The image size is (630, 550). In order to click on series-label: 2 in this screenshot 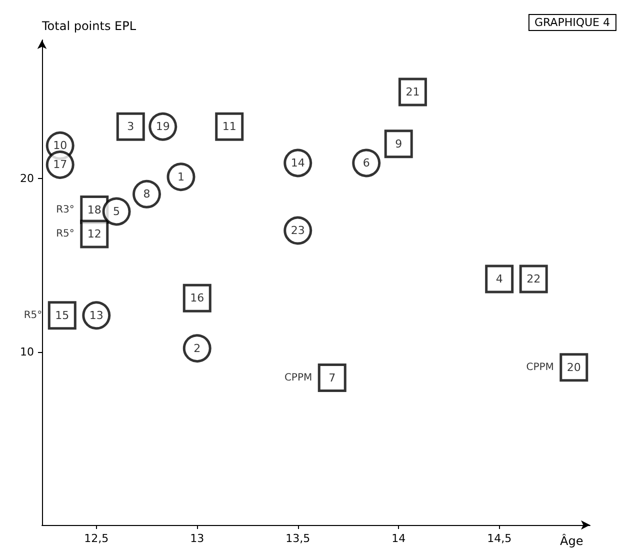, I will do `click(197, 348)`.